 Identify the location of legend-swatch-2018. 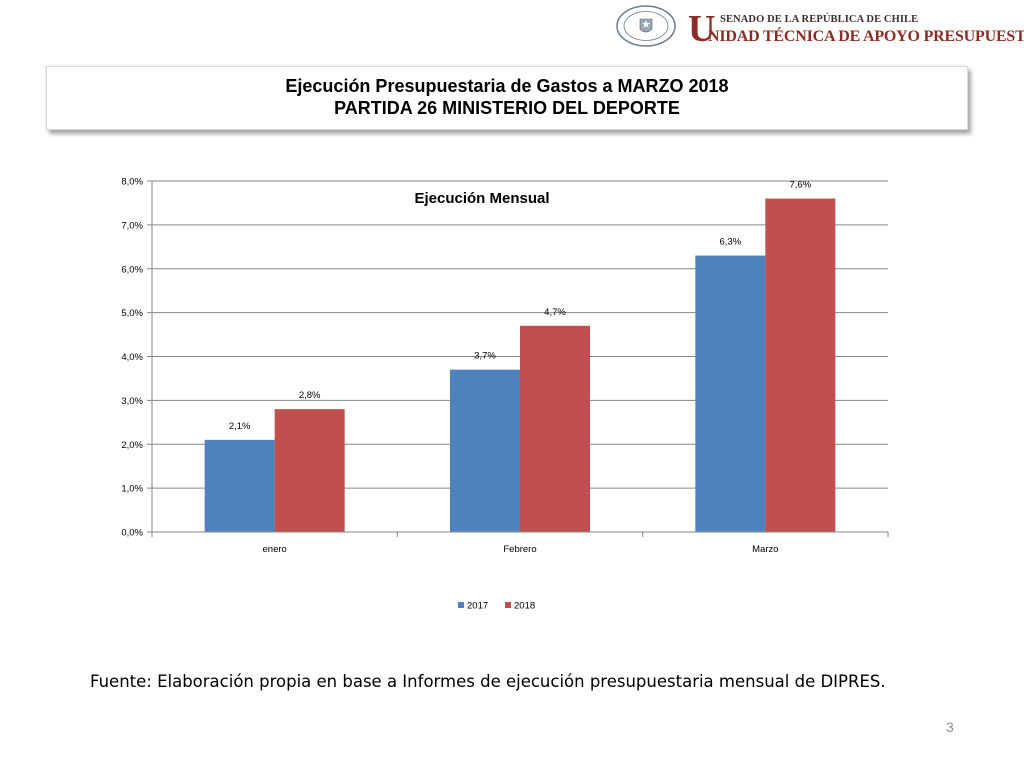
(508, 605).